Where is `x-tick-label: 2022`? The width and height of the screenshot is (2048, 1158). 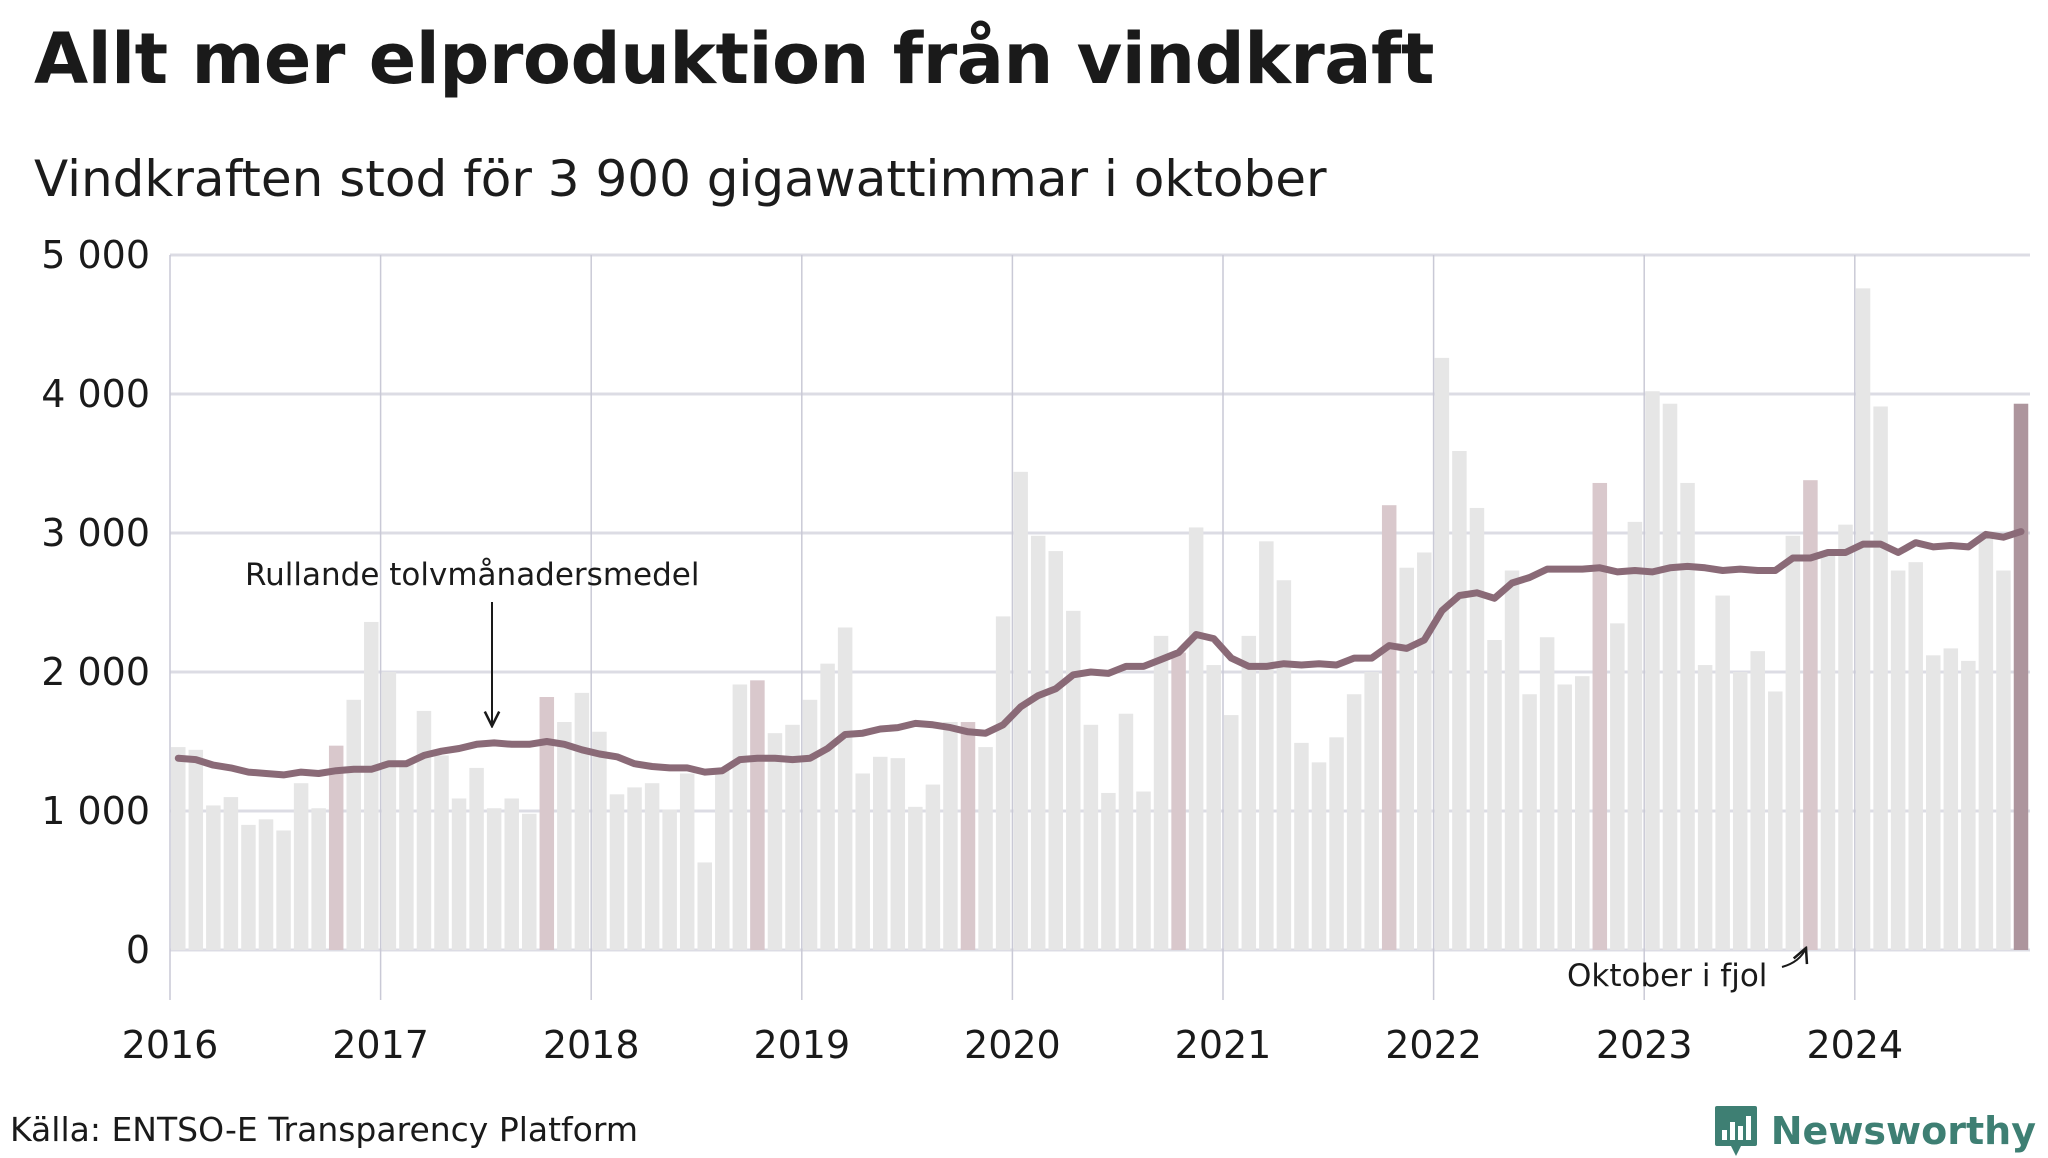 x-tick-label: 2022 is located at coordinates (1433, 1045).